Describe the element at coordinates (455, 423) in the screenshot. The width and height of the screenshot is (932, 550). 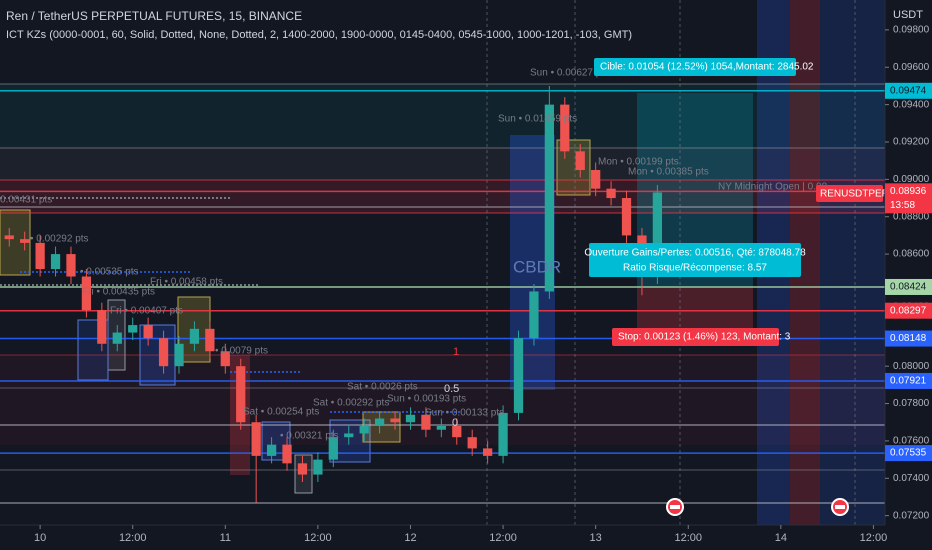
I see `fib-label: 0` at that location.